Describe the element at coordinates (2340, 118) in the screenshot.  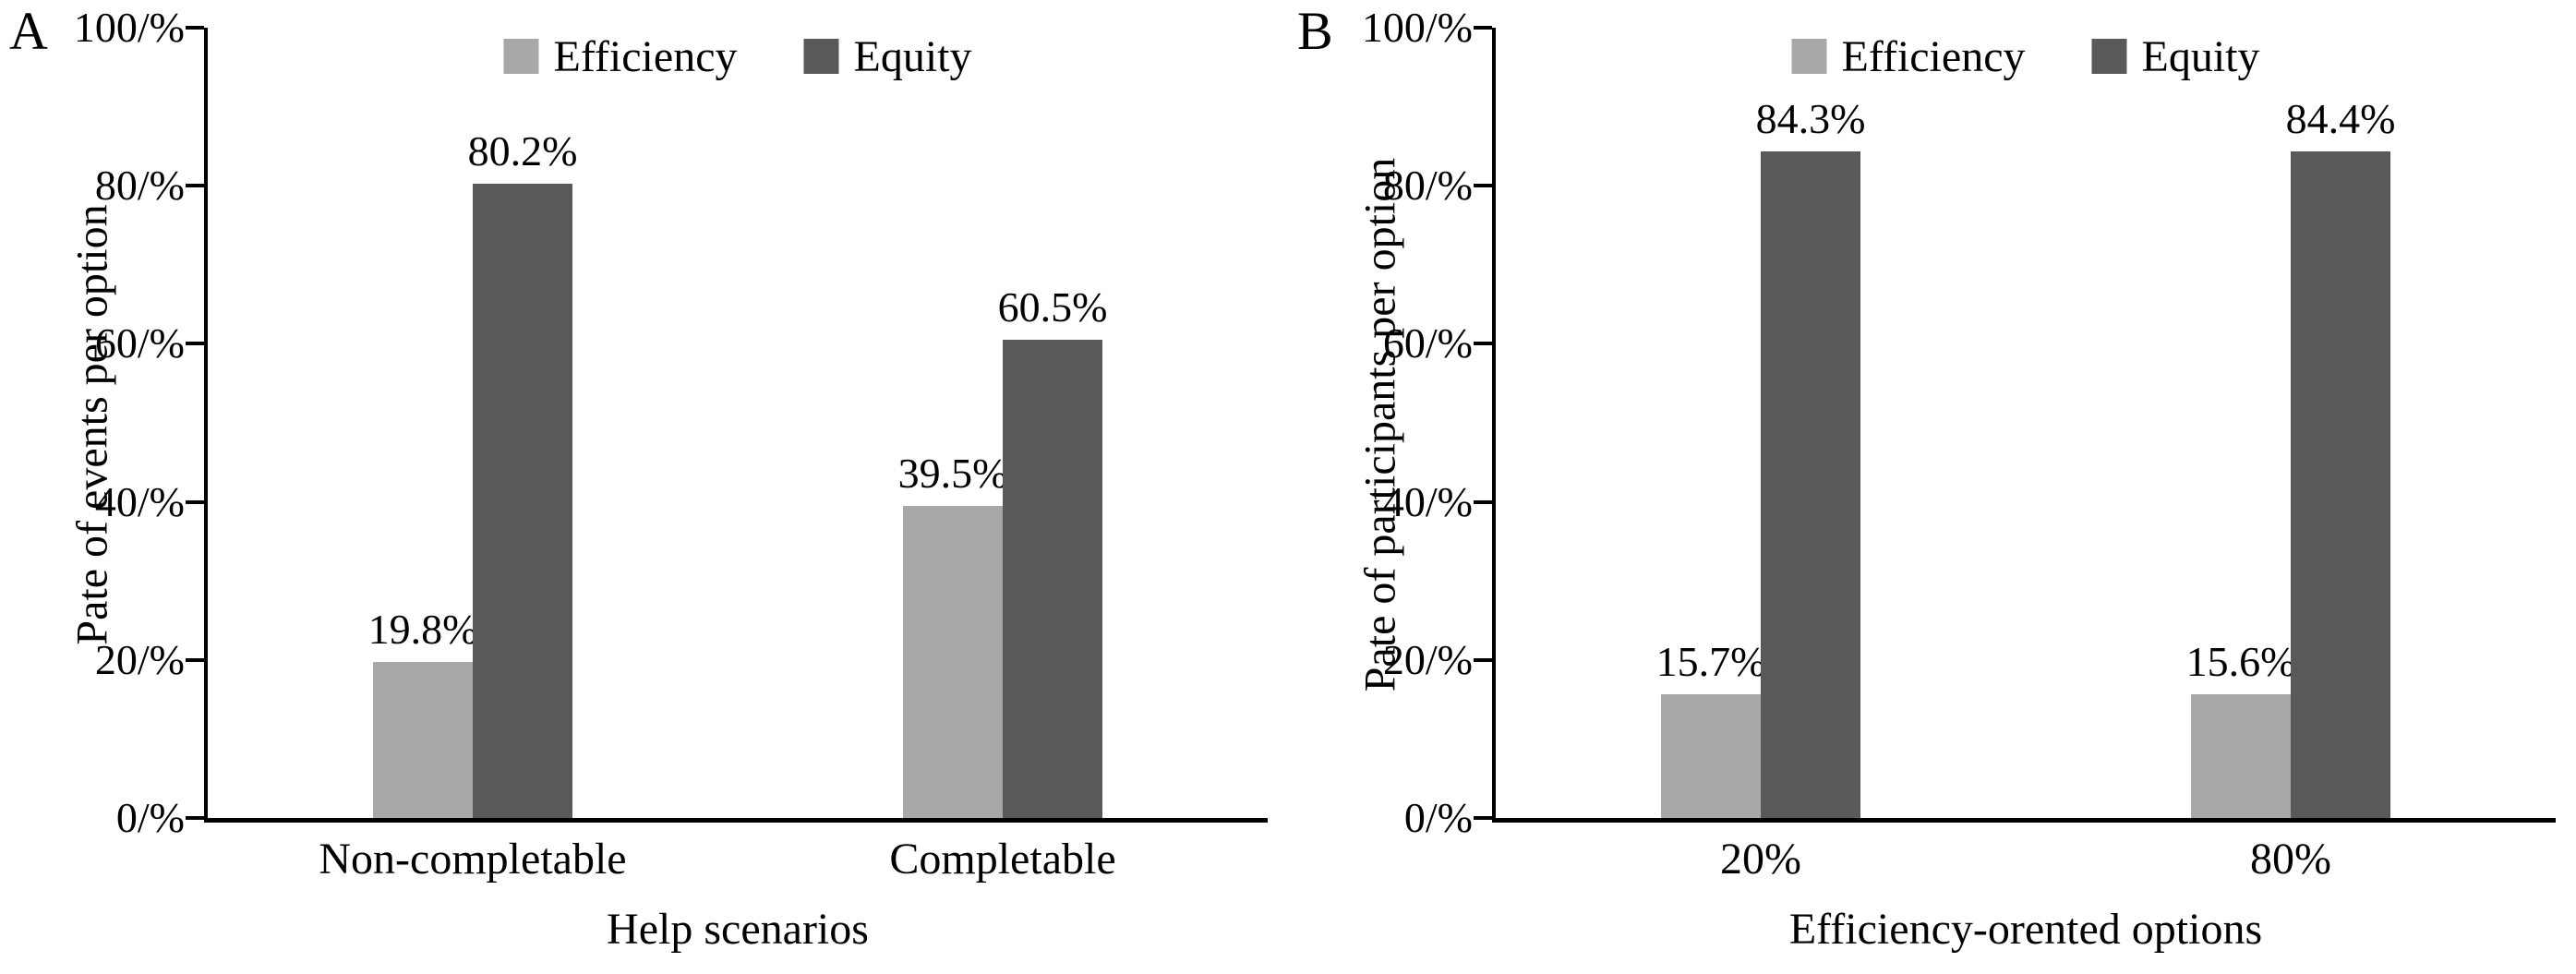
I see `bar-value-label: 84.4%` at that location.